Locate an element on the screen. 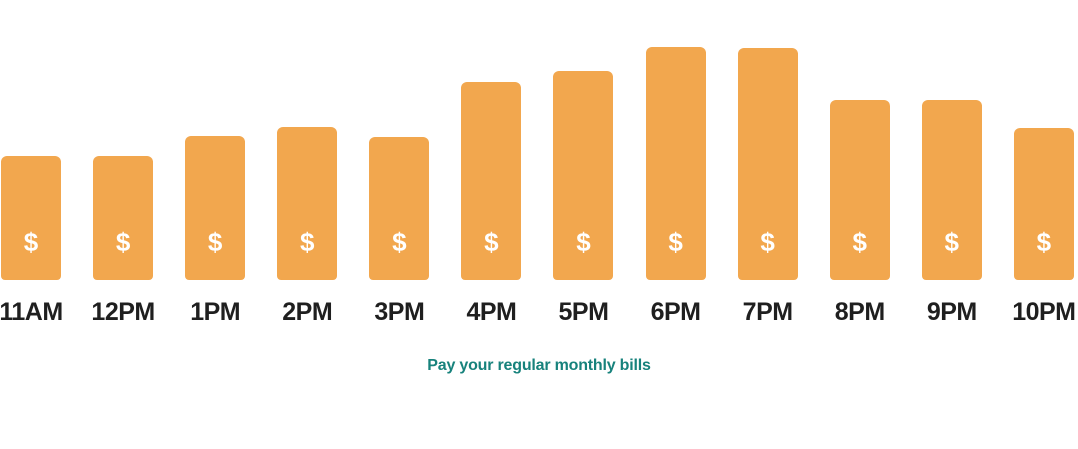  bar-1pm: $ is located at coordinates (215, 208).